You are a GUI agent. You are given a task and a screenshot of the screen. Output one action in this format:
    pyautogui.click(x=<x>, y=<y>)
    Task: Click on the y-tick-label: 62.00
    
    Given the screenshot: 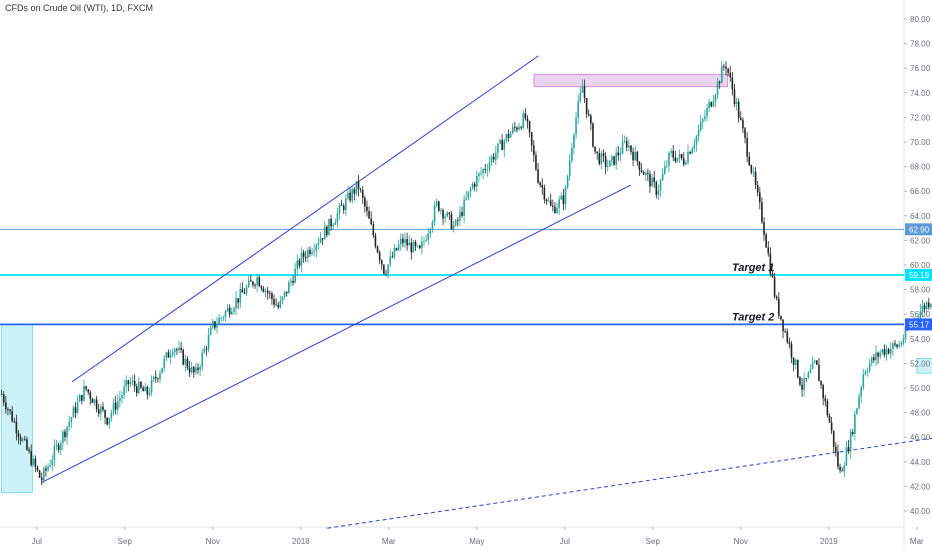 What is the action you would take?
    pyautogui.click(x=920, y=240)
    